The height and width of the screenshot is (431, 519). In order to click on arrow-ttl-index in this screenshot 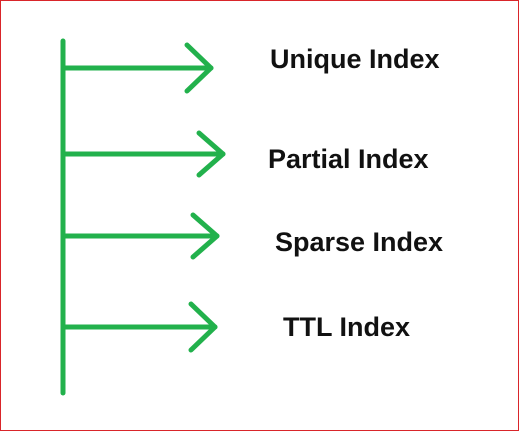, I will do `click(139, 327)`.